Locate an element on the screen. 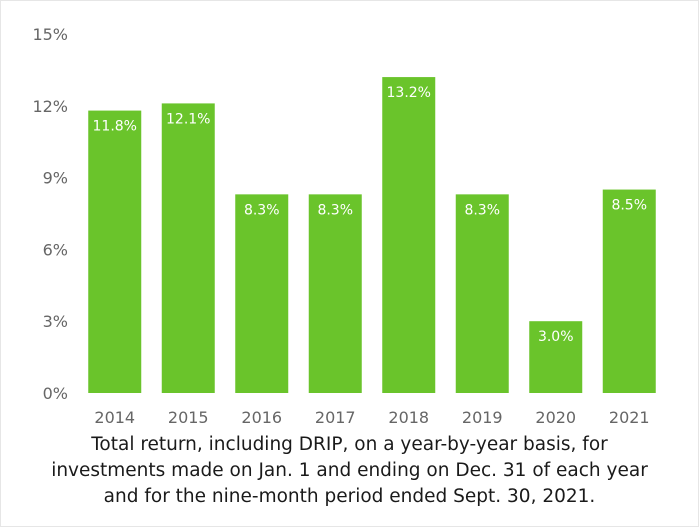 The width and height of the screenshot is (699, 527). bar-data-label: 8.5% is located at coordinates (629, 206).